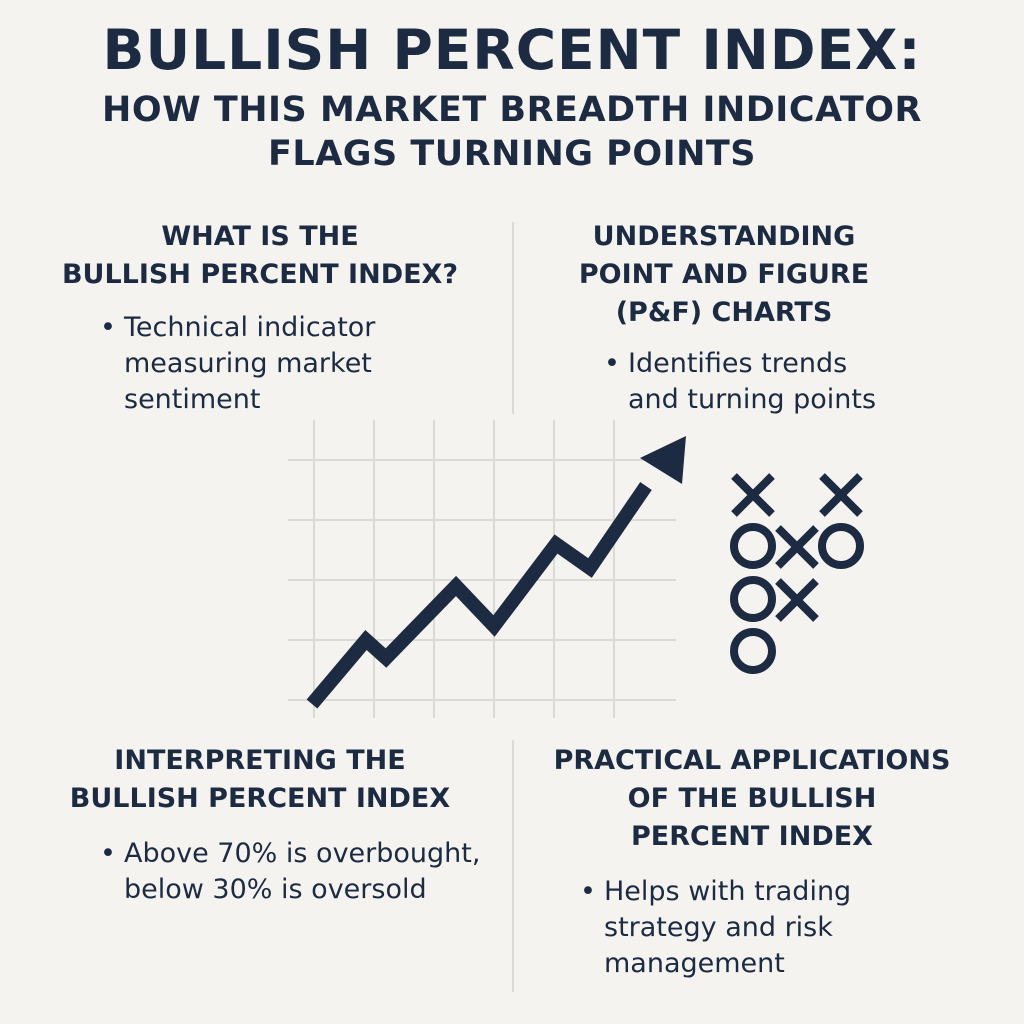 The image size is (1024, 1024). I want to click on bullet-line: sentiment, so click(192, 399).